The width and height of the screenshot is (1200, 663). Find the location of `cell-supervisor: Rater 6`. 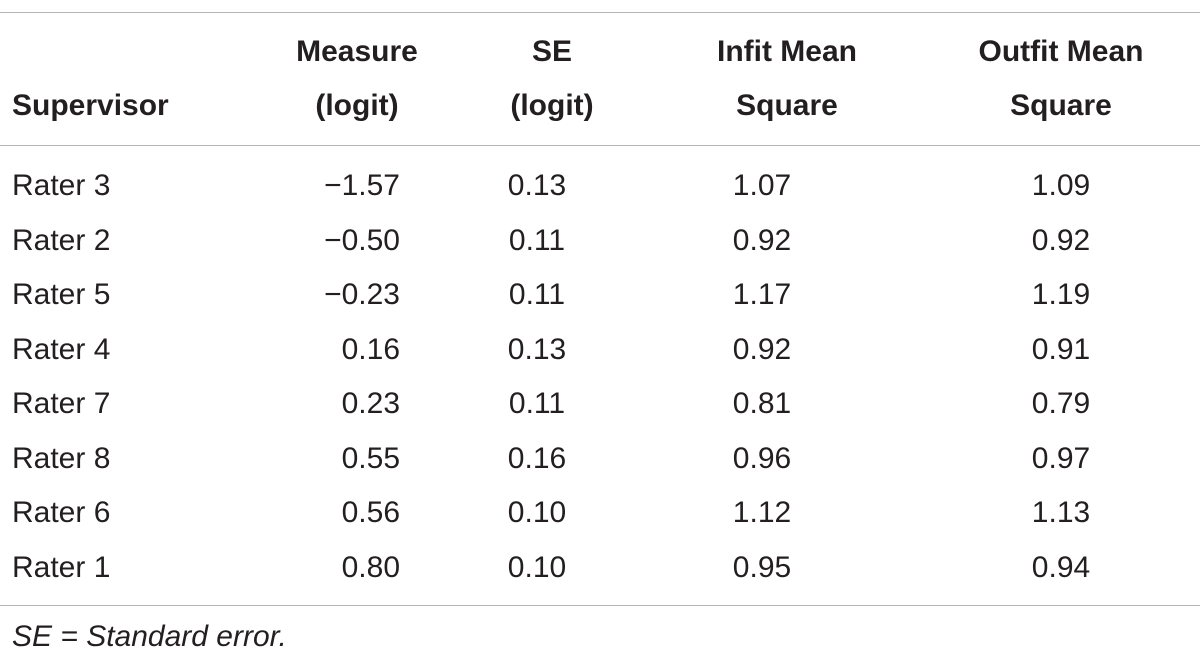

cell-supervisor: Rater 6 is located at coordinates (61, 512).